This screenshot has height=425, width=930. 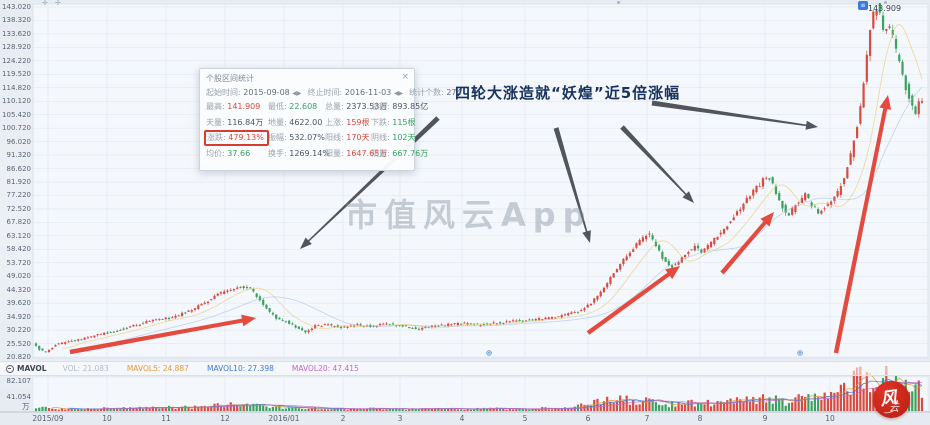 I want to click on price-tick-label: 119.520, so click(x=16, y=74).